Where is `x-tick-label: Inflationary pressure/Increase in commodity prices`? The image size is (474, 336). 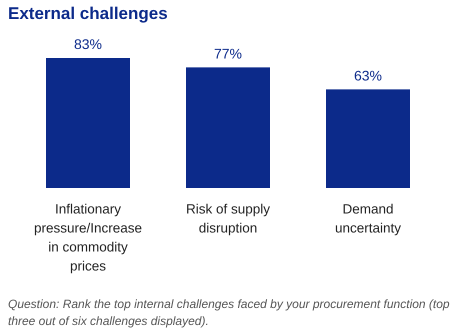 x-tick-label: Inflationary pressure/Increase in commodity prices is located at coordinates (88, 238).